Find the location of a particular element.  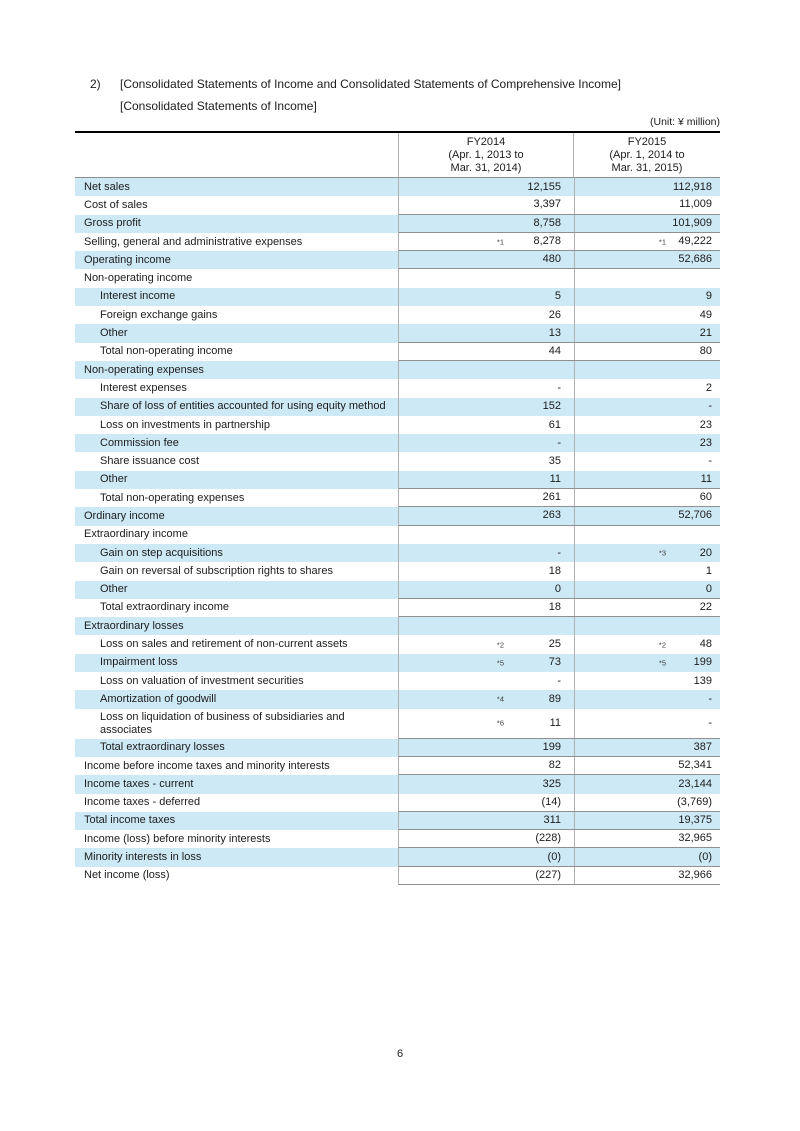

fy2015-value: 22 is located at coordinates (647, 607).